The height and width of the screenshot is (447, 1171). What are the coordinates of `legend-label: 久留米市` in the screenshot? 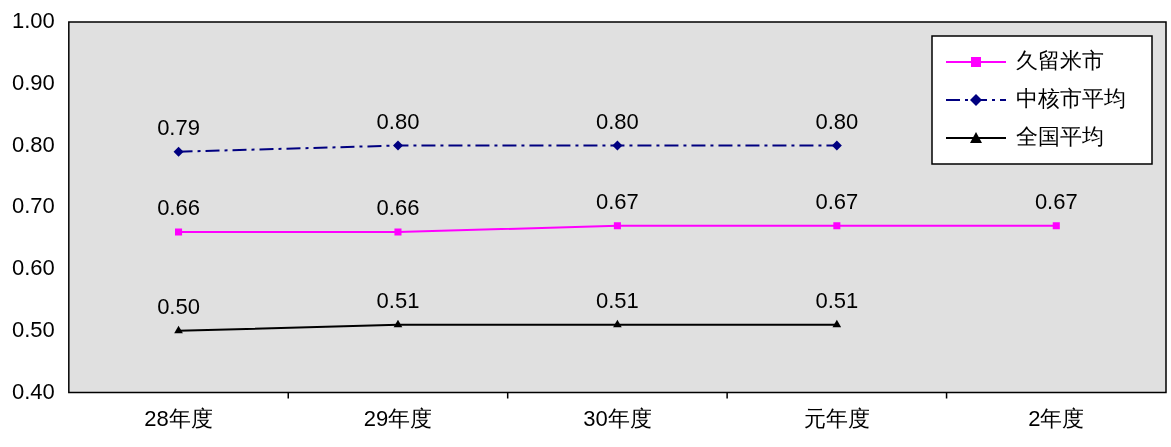 It's located at (1060, 61).